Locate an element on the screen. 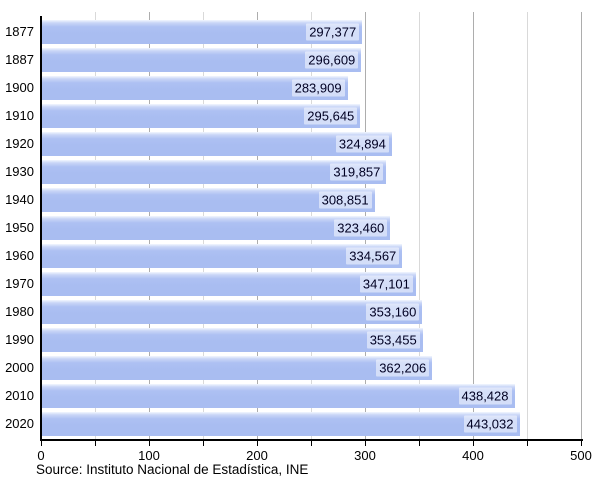 The height and width of the screenshot is (480, 600). bar: 308,851 is located at coordinates (208, 200).